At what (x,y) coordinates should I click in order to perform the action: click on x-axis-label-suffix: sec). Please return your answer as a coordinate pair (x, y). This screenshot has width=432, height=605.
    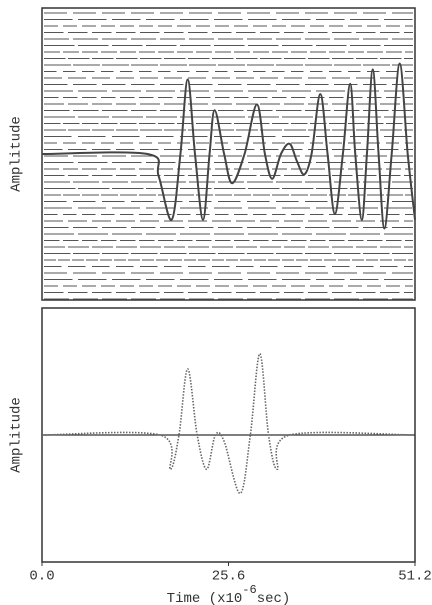
    Looking at the image, I should click on (274, 598).